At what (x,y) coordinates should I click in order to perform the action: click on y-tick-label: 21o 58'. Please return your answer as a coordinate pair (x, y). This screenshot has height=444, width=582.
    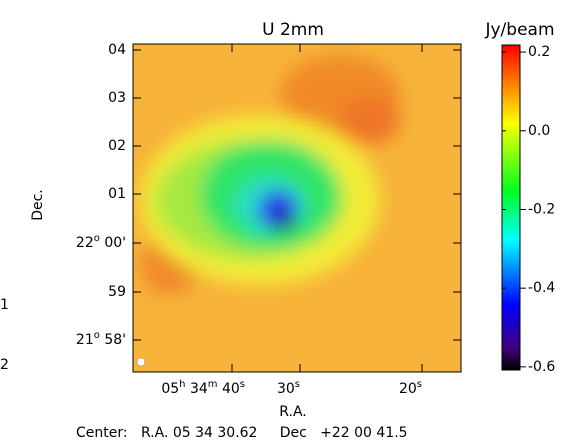
    Looking at the image, I should click on (101, 339).